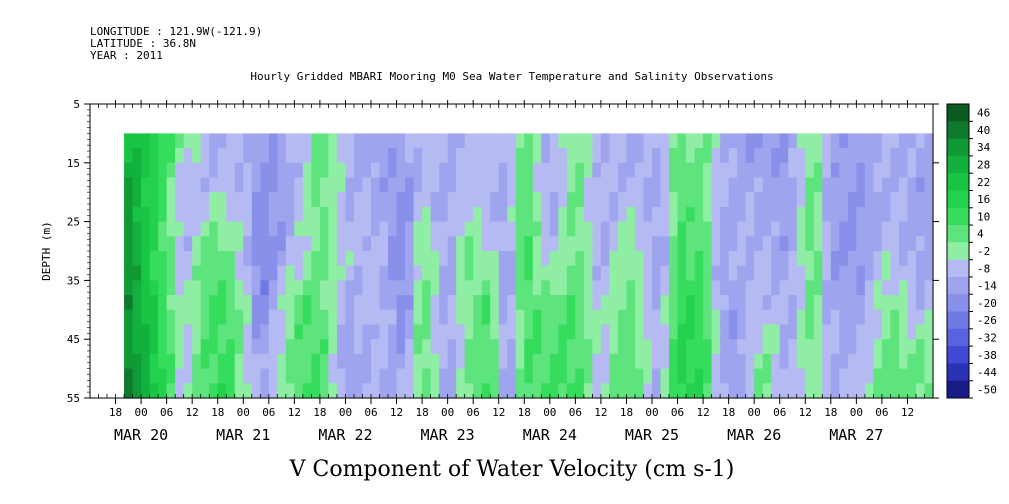 The height and width of the screenshot is (504, 1009). What do you see at coordinates (176, 31) in the screenshot?
I see `longitude-label: LONGITUDE : 121.9W(-121.9)` at bounding box center [176, 31].